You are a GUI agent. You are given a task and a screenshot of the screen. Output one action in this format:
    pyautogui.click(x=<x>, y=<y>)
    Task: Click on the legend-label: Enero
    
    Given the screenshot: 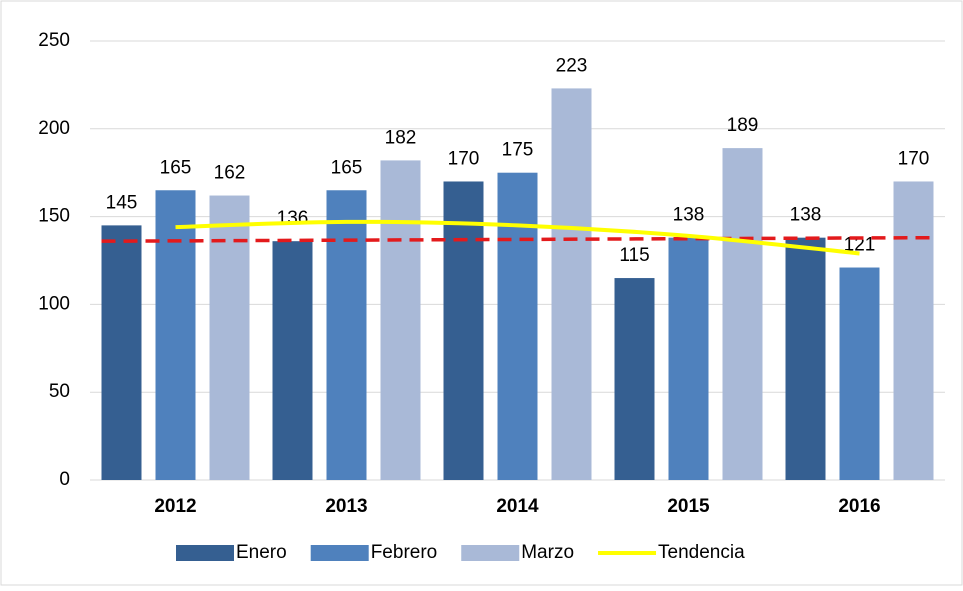 What is the action you would take?
    pyautogui.click(x=261, y=552)
    